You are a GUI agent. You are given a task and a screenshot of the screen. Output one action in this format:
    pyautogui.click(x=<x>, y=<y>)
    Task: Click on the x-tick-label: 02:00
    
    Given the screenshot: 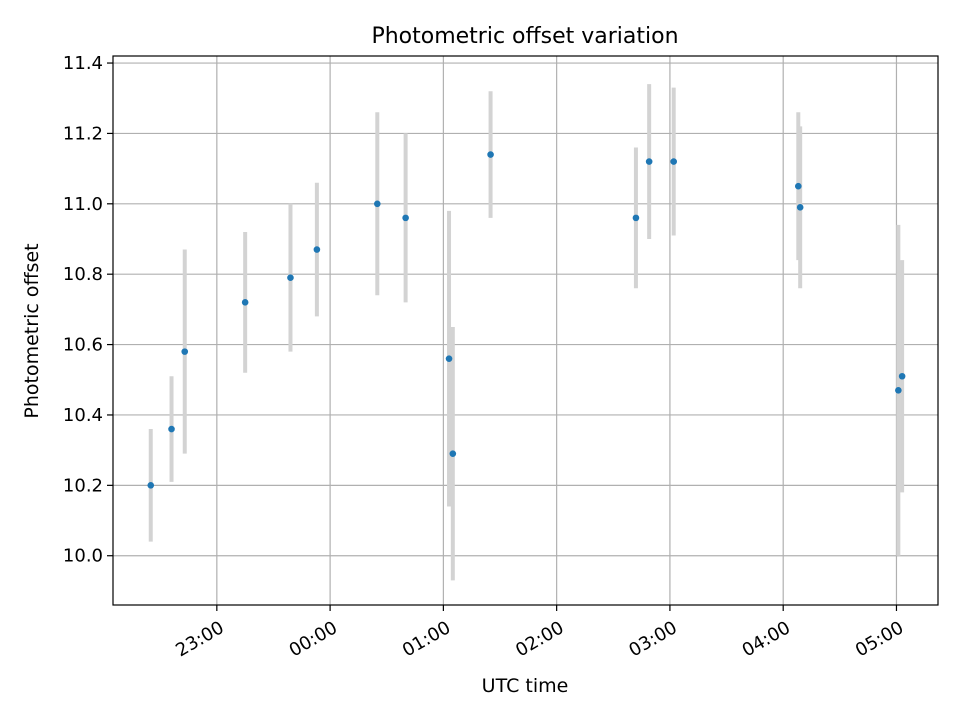 What is the action you would take?
    pyautogui.click(x=539, y=639)
    